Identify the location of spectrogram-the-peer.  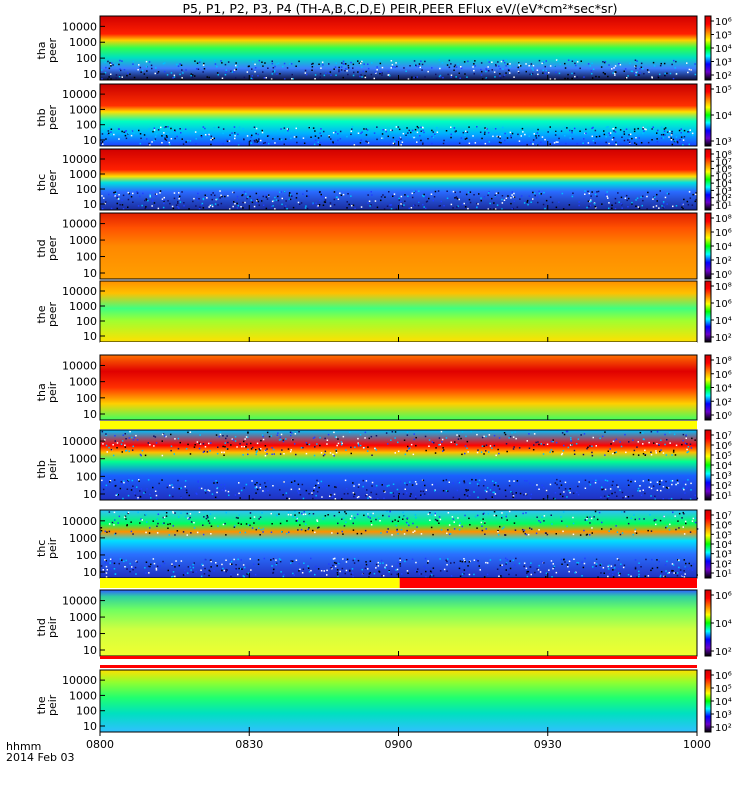
(398, 311).